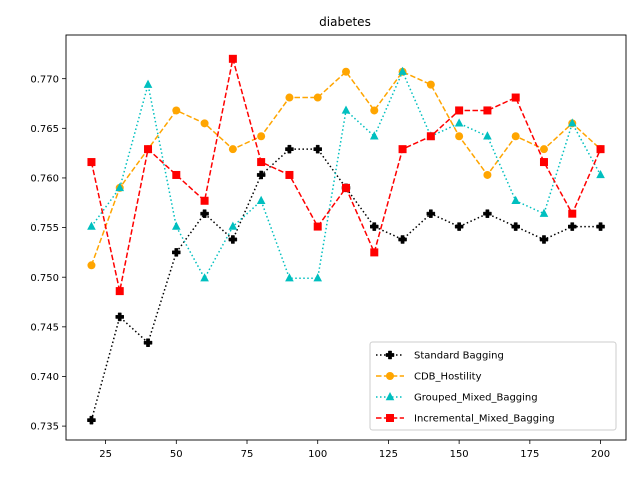 Image resolution: width=640 pixels, height=480 pixels. Describe the element at coordinates (44, 278) in the screenshot. I see `y-tick-label: 0.750` at that location.